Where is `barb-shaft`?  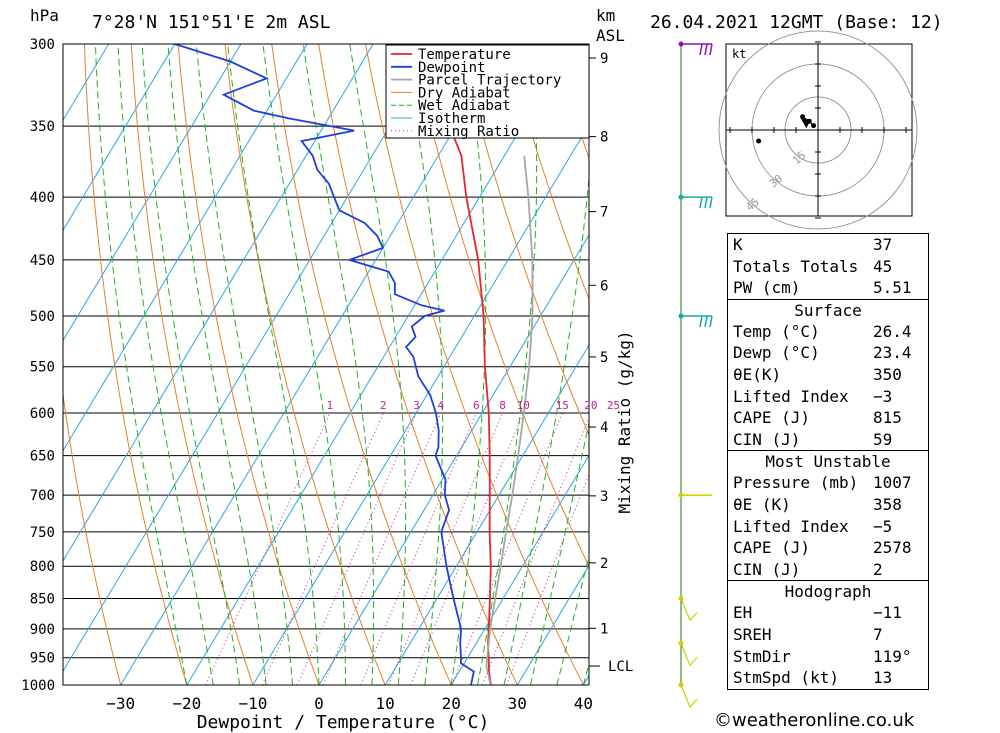 barb-shaft is located at coordinates (685, 696).